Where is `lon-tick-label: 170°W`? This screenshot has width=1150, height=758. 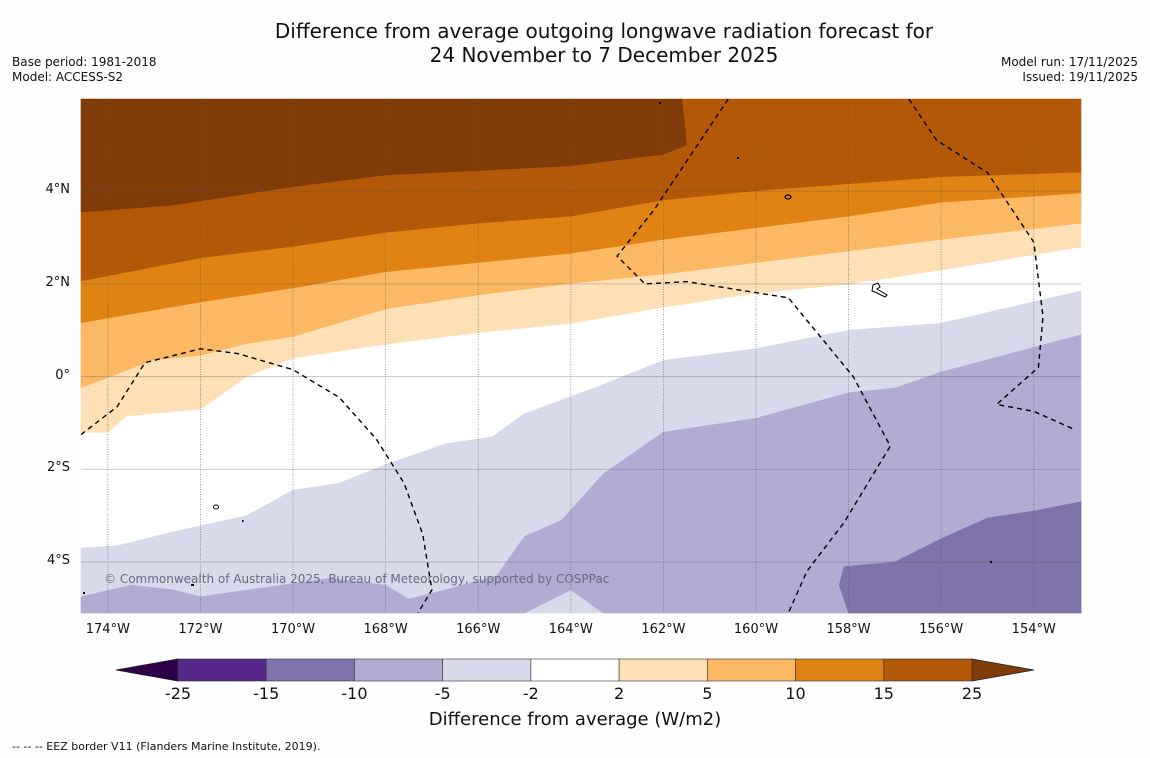
lon-tick-label: 170°W is located at coordinates (293, 629).